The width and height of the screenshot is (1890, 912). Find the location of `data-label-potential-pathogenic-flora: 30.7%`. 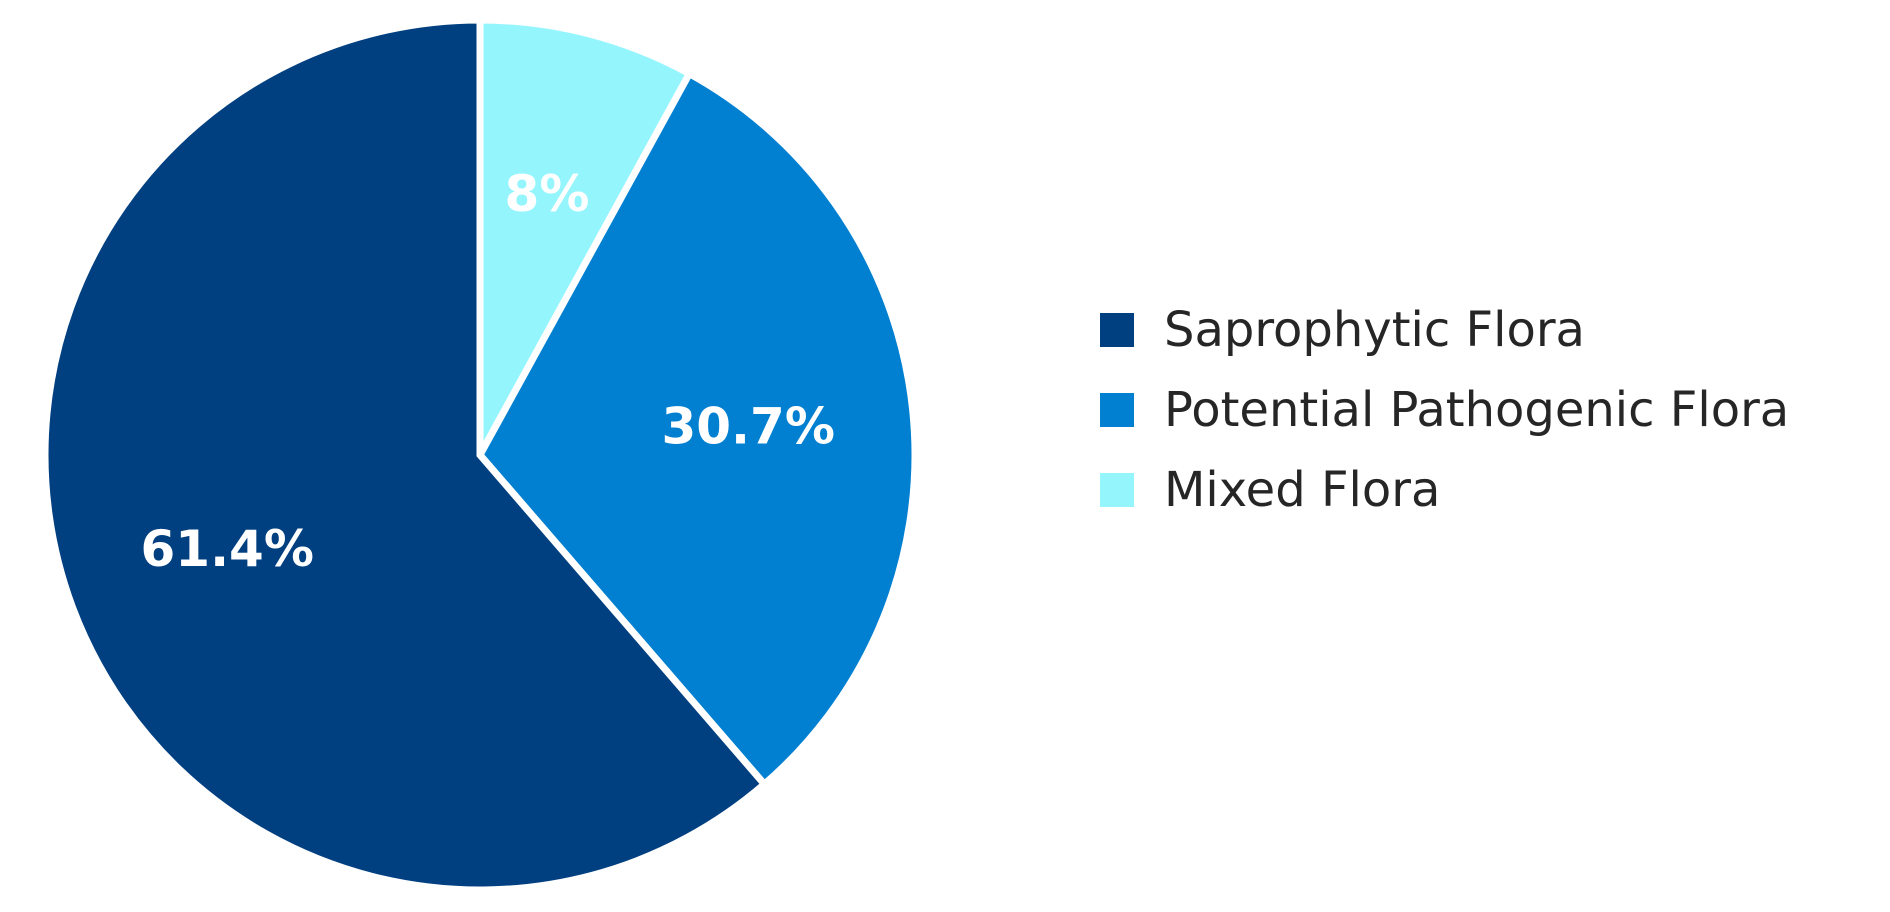

data-label-potential-pathogenic-flora: 30.7% is located at coordinates (747, 427).